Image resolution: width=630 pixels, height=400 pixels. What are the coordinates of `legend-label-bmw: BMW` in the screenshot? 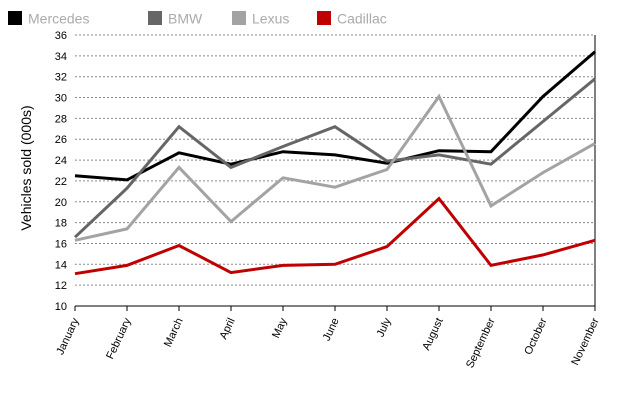 It's located at (185, 19).